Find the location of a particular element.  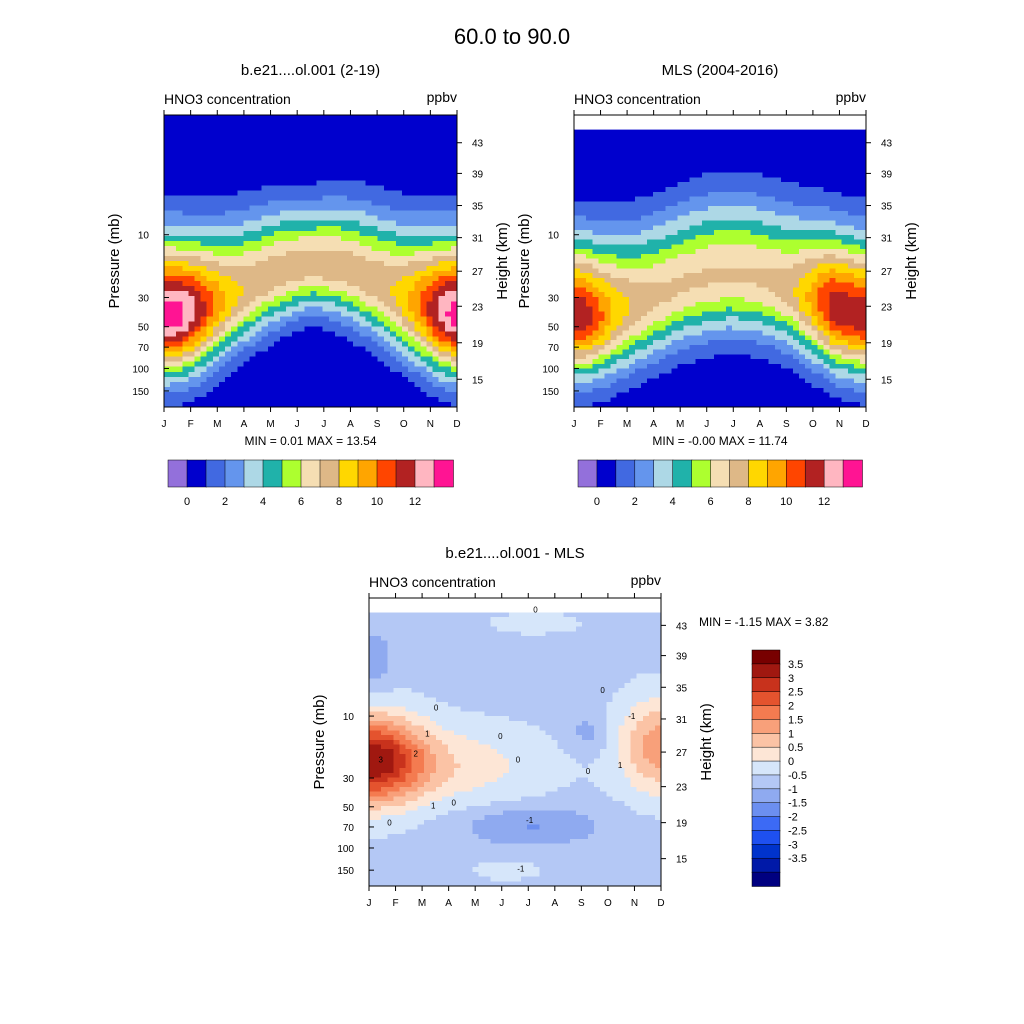

pressure-tick-label: 50 is located at coordinates (144, 328).